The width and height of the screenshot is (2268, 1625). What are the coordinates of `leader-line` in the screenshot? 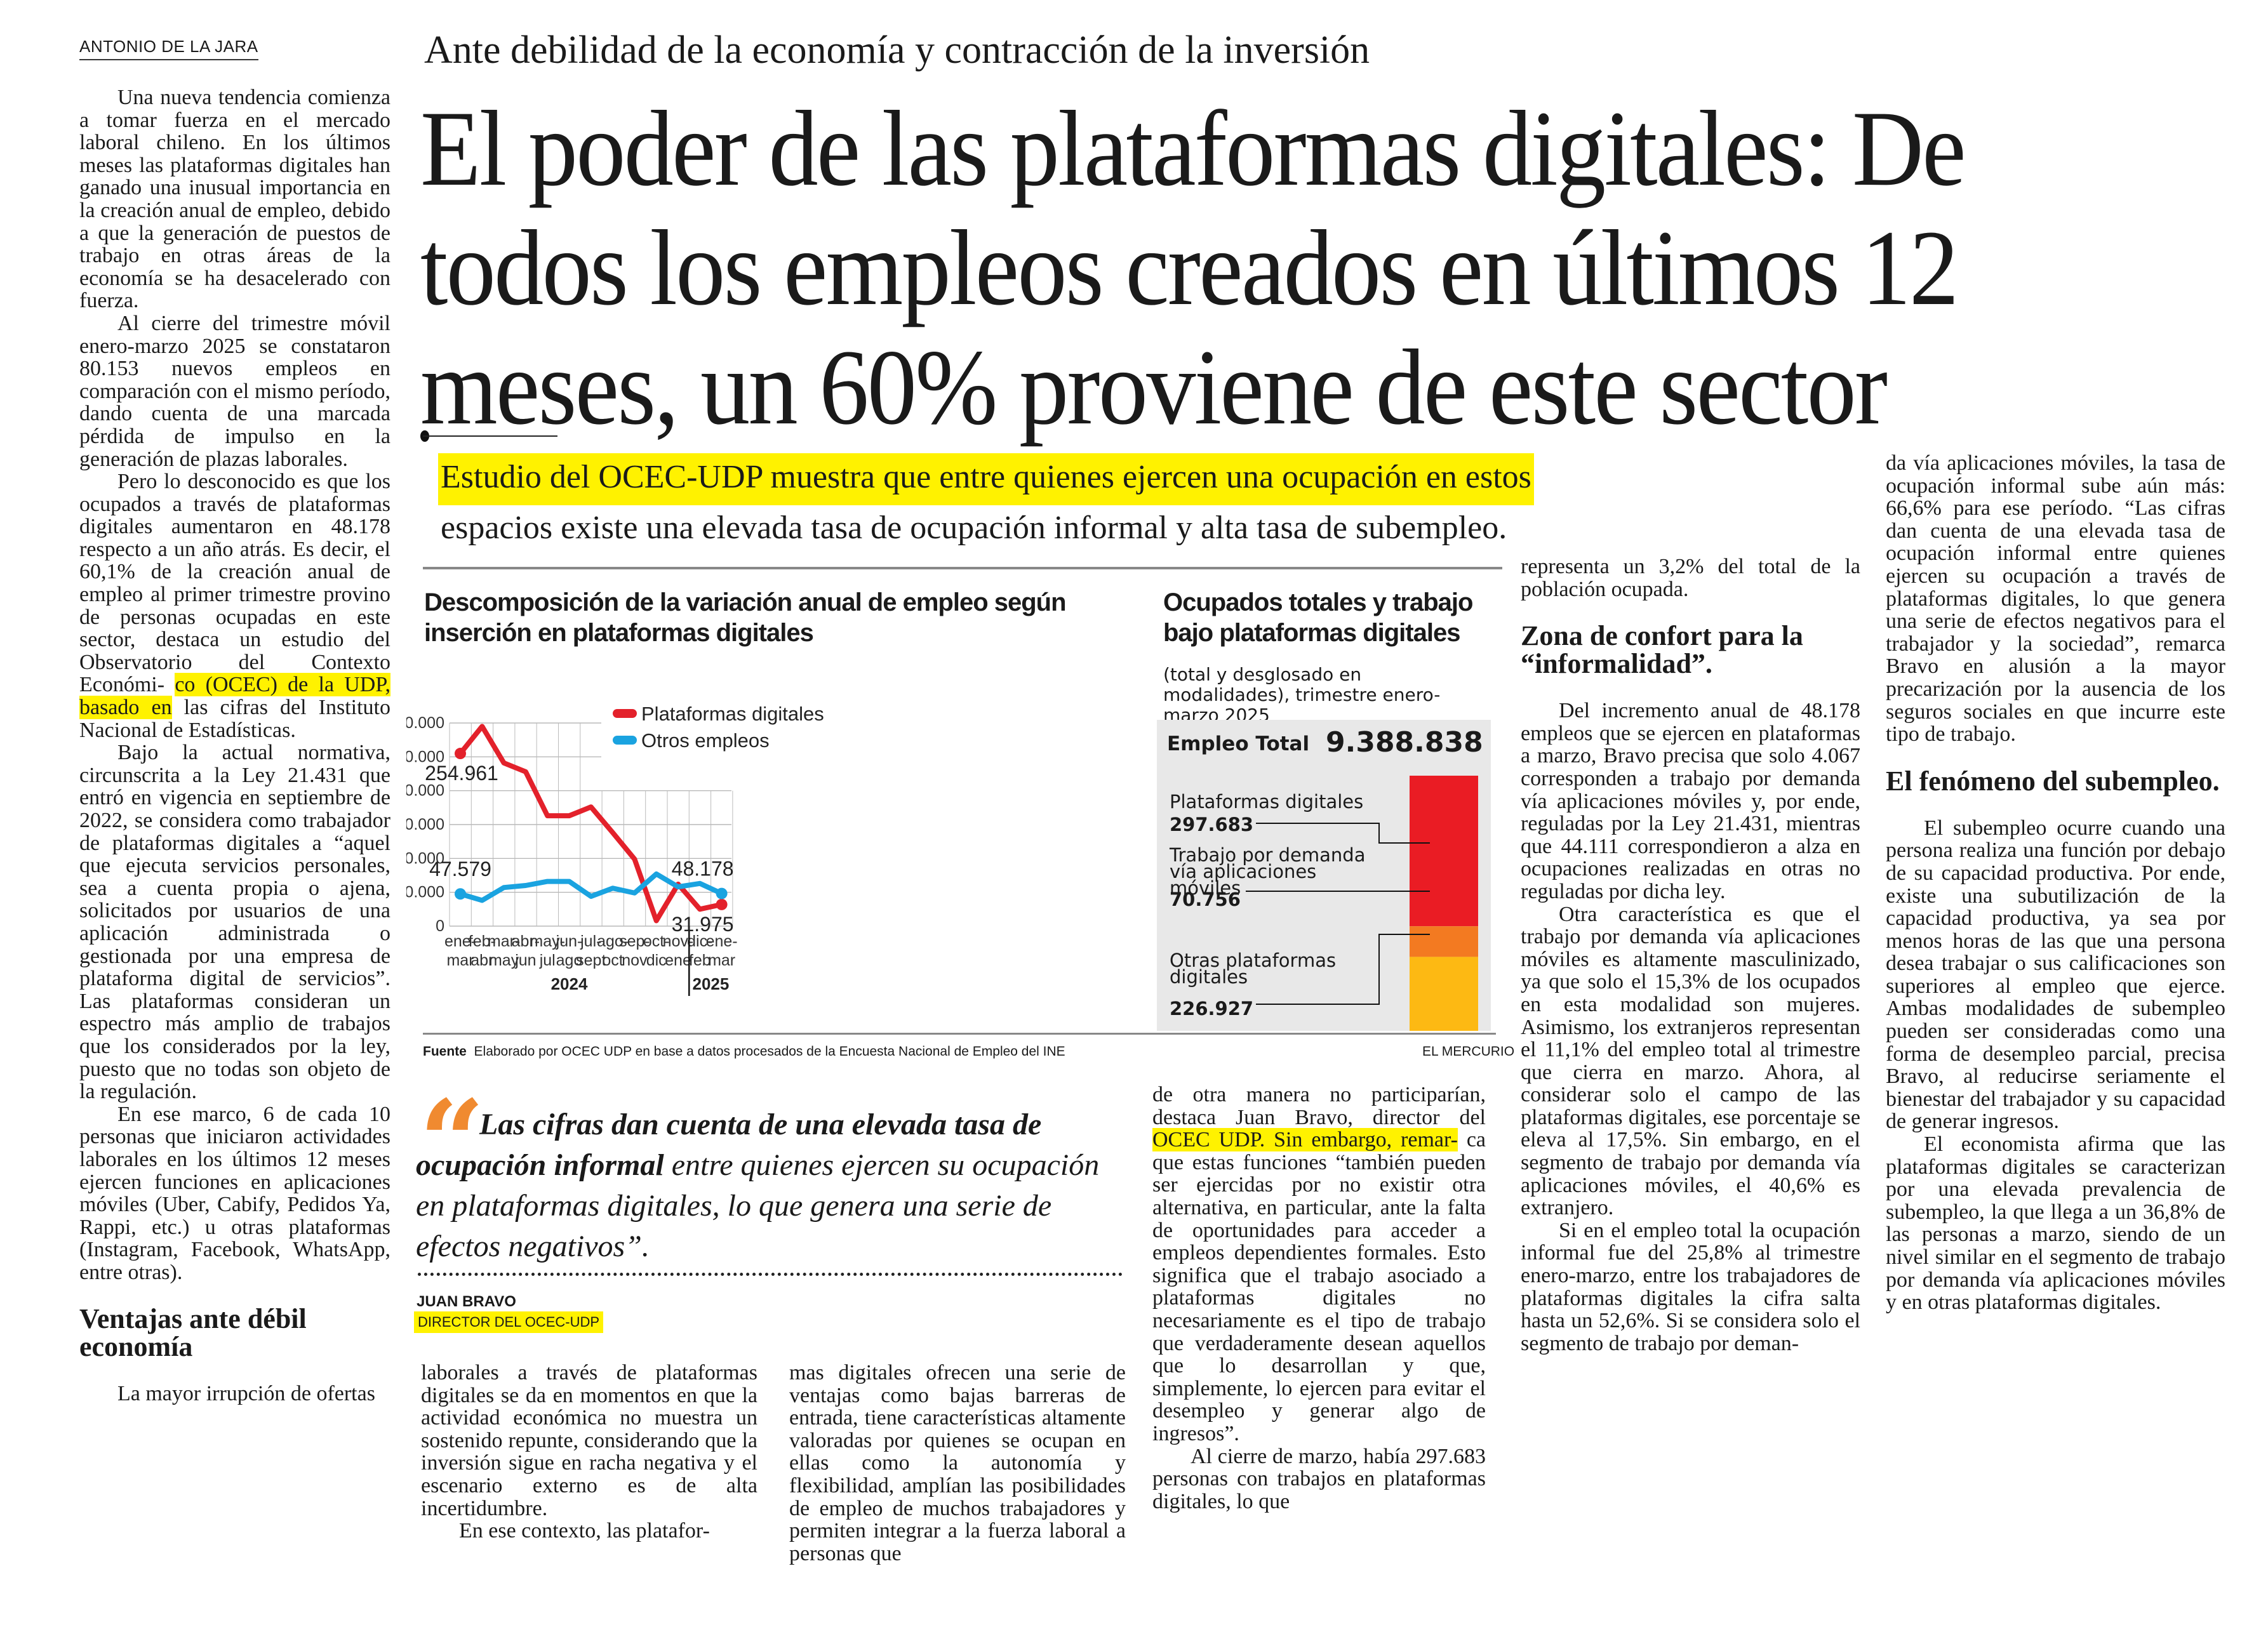 It's located at (1343, 969).